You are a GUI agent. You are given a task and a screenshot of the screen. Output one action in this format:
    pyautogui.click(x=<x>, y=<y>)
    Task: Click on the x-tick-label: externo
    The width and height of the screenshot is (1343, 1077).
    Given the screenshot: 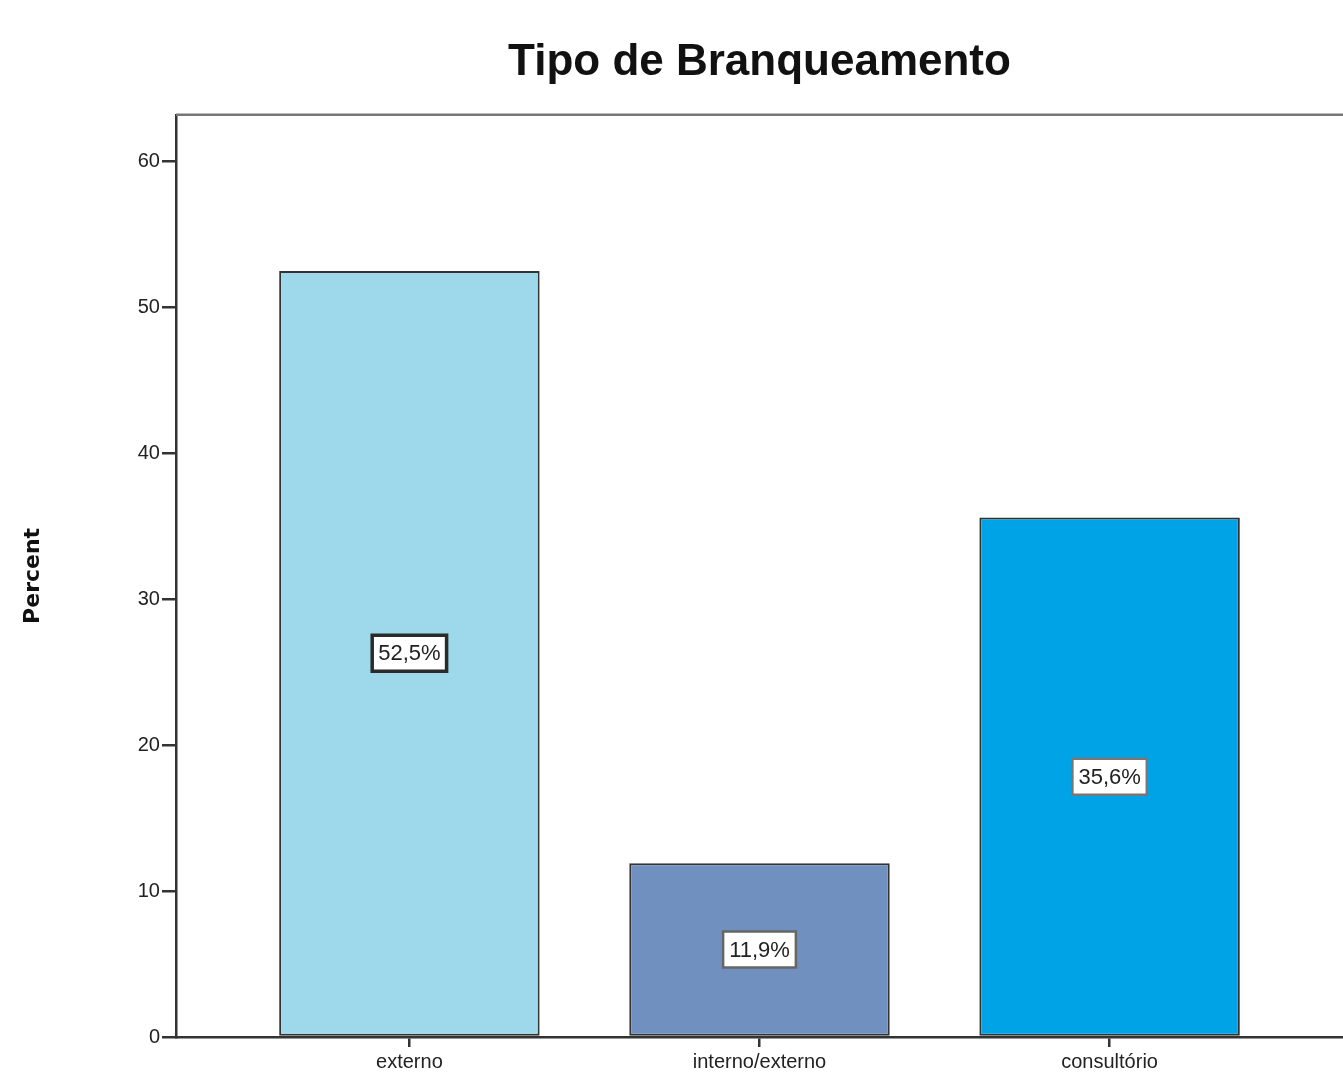 What is the action you would take?
    pyautogui.click(x=409, y=1060)
    